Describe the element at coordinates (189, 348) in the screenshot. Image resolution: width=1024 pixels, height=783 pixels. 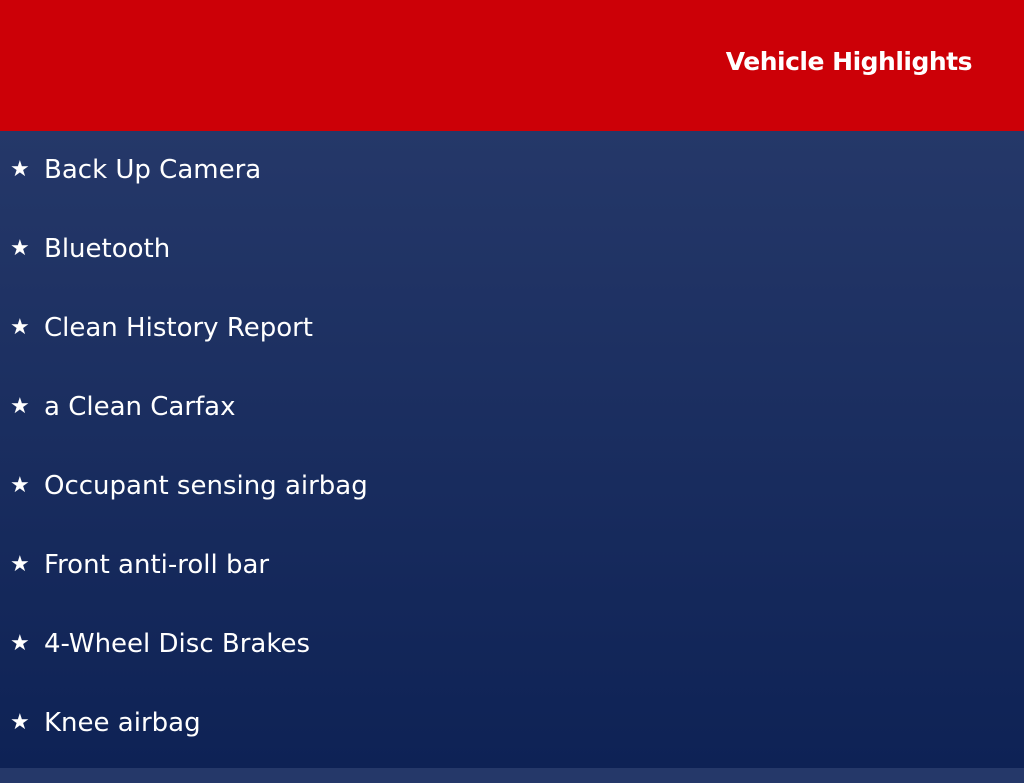
I see `list-item: ★ Clean History Report` at that location.